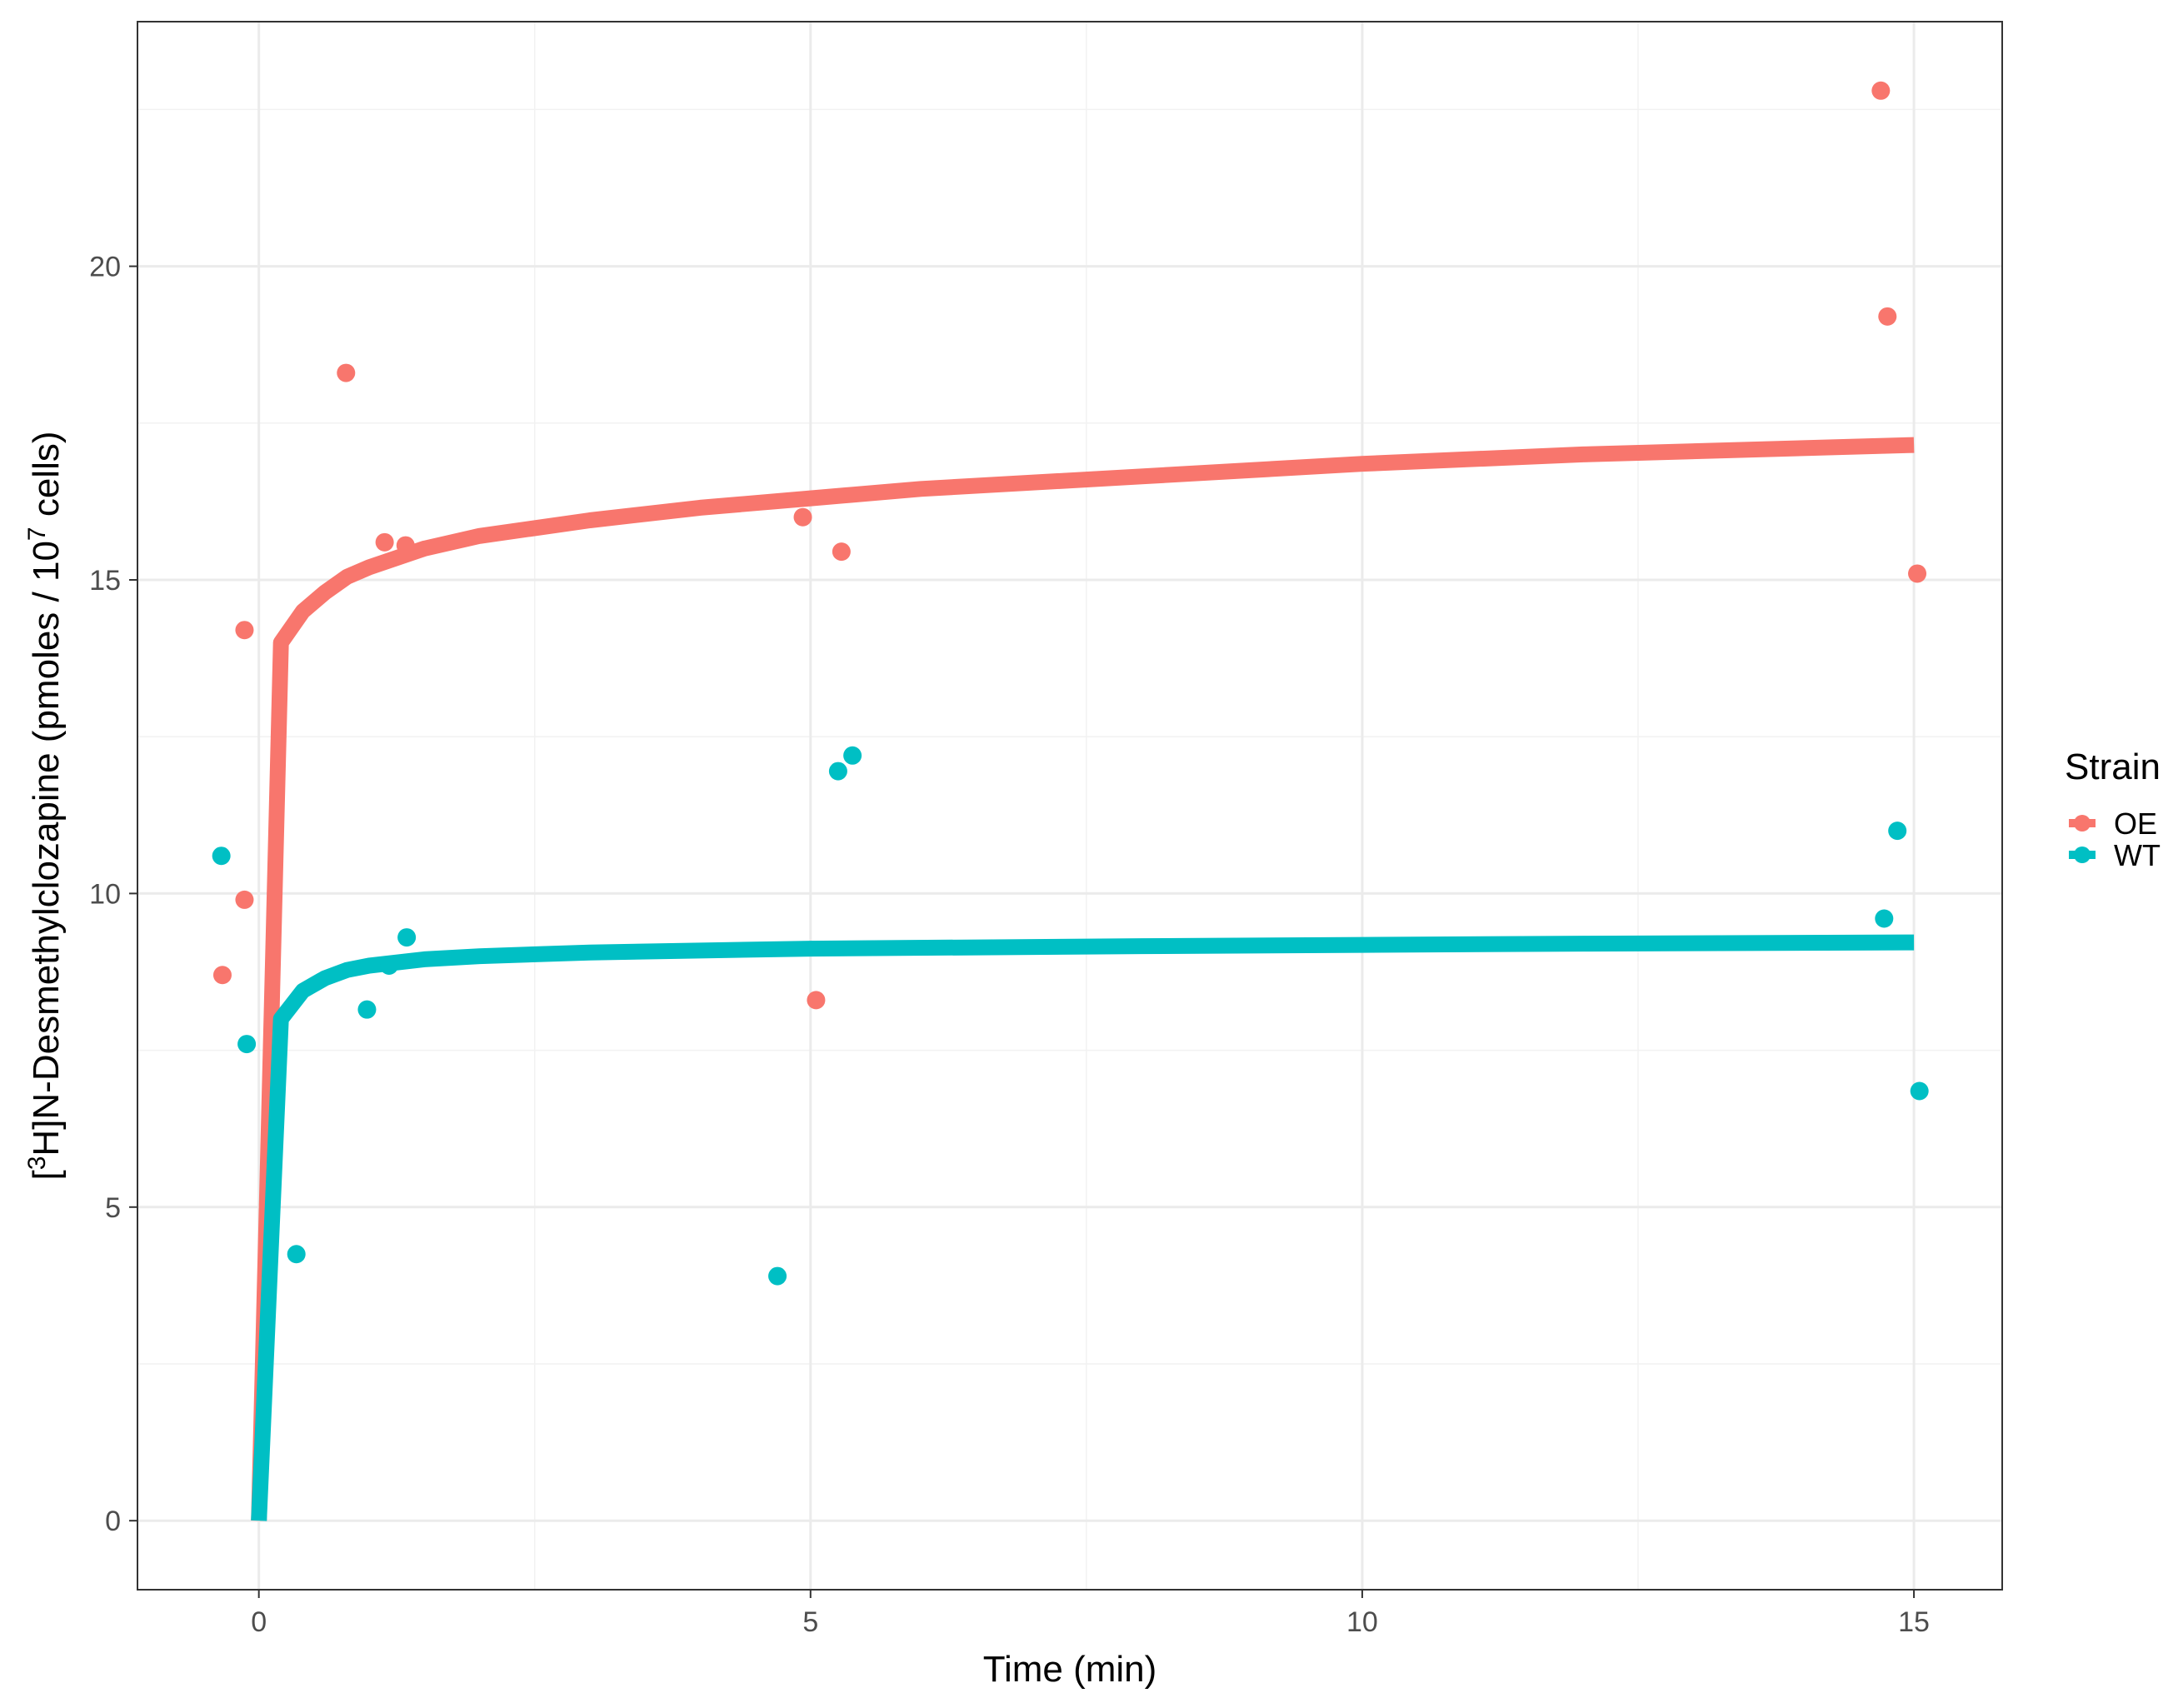 Image resolution: width=2183 pixels, height=1708 pixels. What do you see at coordinates (37, 534) in the screenshot?
I see `y-axis-title-sup-7: 7` at bounding box center [37, 534].